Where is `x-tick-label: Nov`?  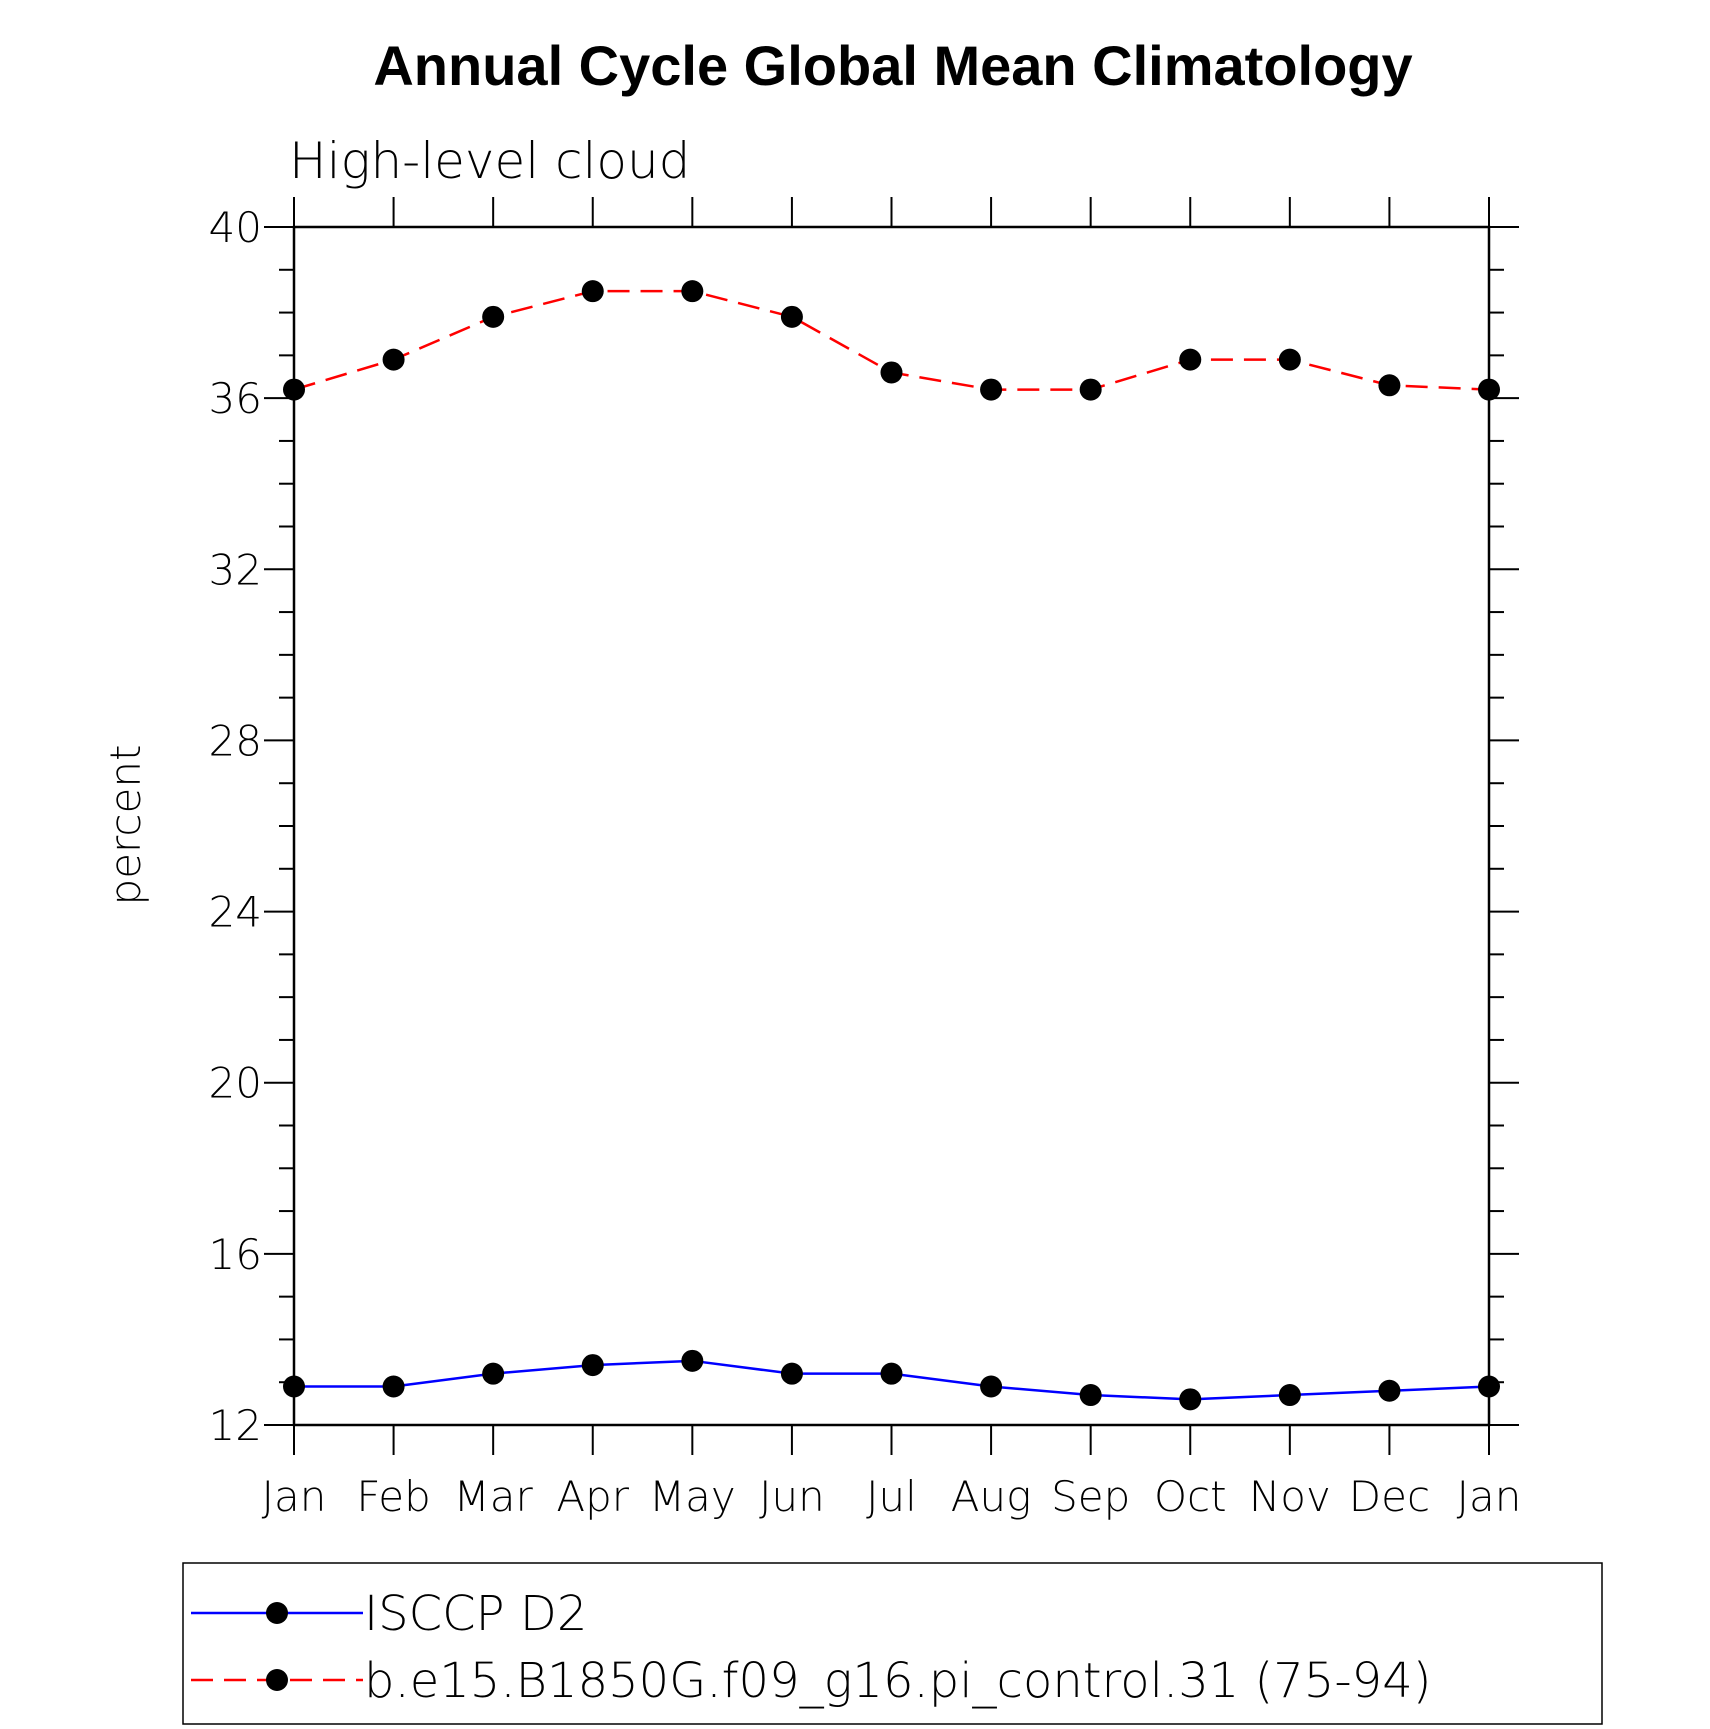
x-tick-label: Nov is located at coordinates (1290, 1496).